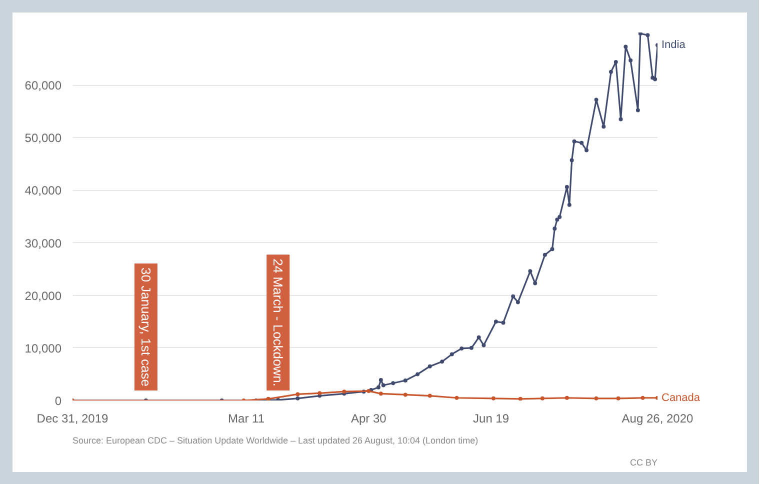 Image resolution: width=767 pixels, height=489 pixels. What do you see at coordinates (246, 419) in the screenshot?
I see `x-tick-label: Mar 11` at bounding box center [246, 419].